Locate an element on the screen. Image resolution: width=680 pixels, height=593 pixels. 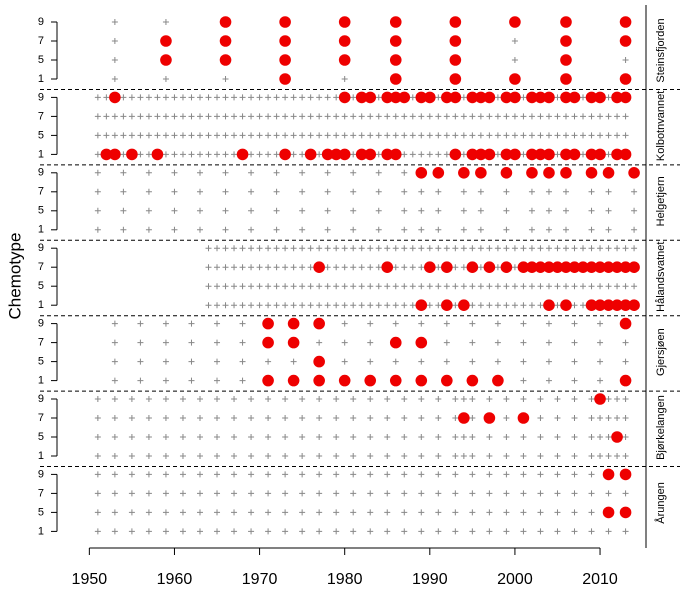
y-tick-label: 9 is located at coordinates (41, 474).